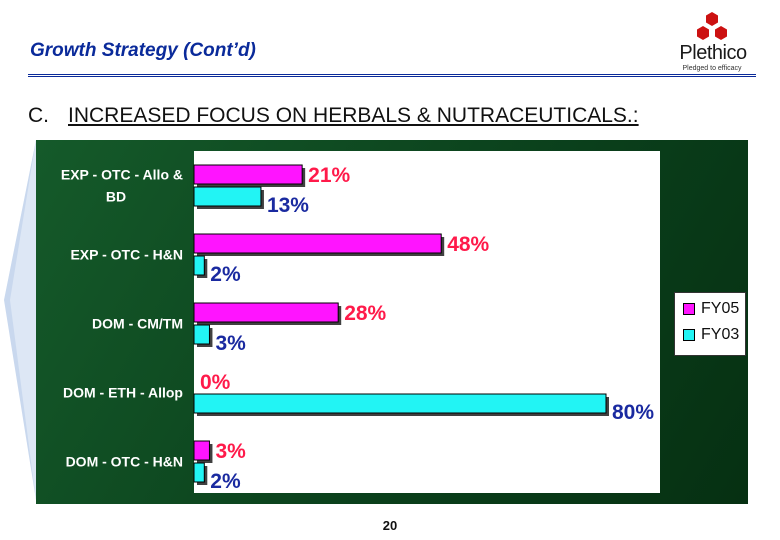  I want to click on bar-fy03-dom-eth-allop, so click(400, 403).